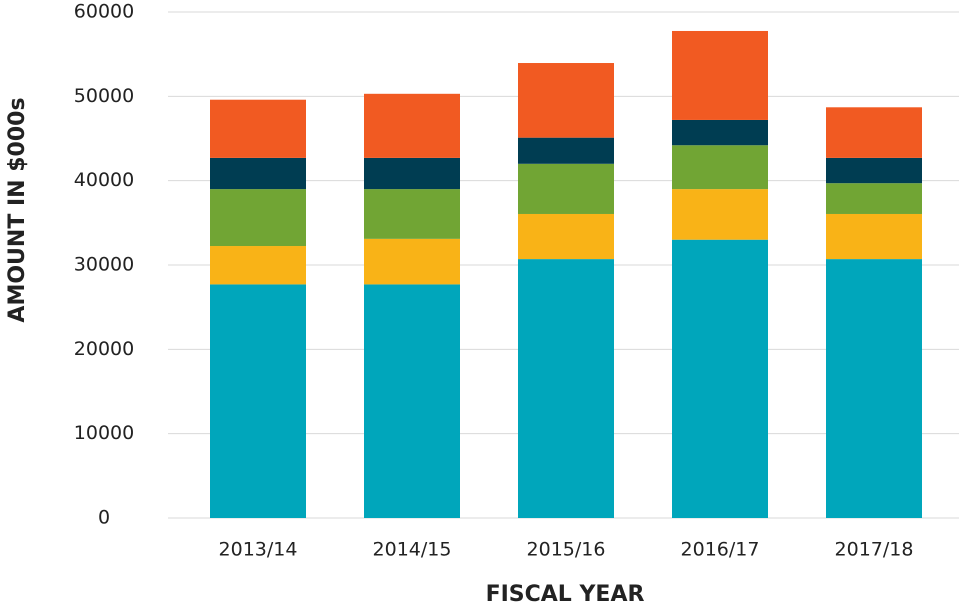 The height and width of the screenshot is (607, 959). What do you see at coordinates (258, 550) in the screenshot?
I see `x-tick-label: 2013/14` at bounding box center [258, 550].